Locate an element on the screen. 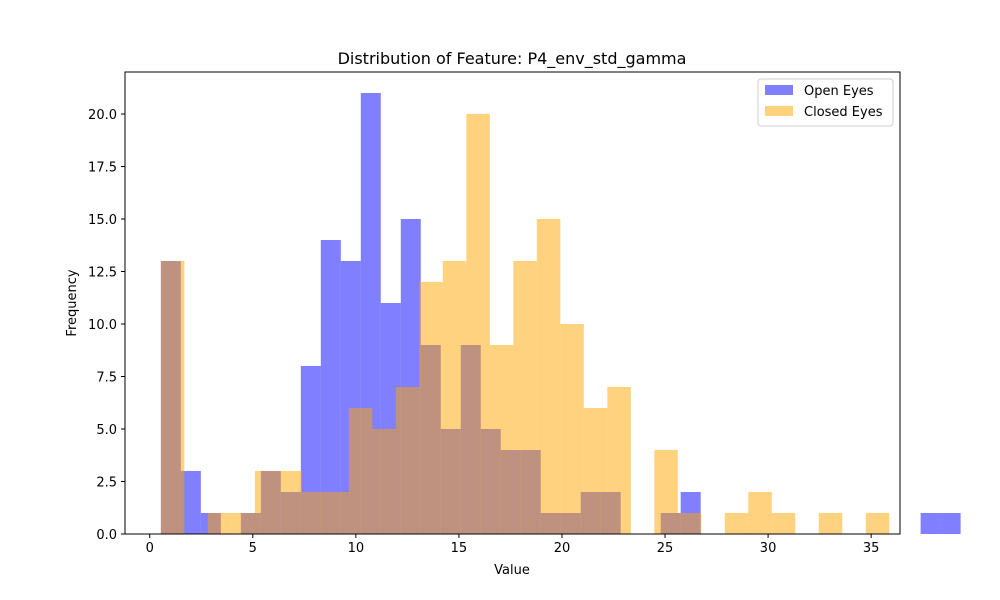 Image resolution: width=1000 pixels, height=600 pixels. x-tick-label: 25 is located at coordinates (665, 548).